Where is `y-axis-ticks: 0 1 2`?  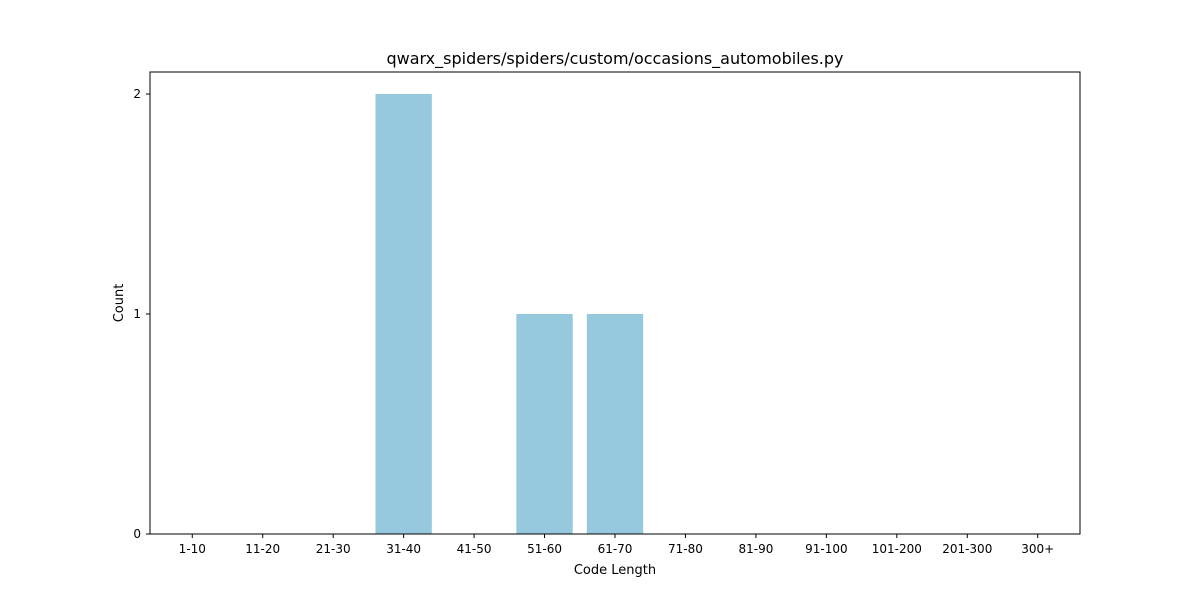 y-axis-ticks: 0 1 2 is located at coordinates (141, 314).